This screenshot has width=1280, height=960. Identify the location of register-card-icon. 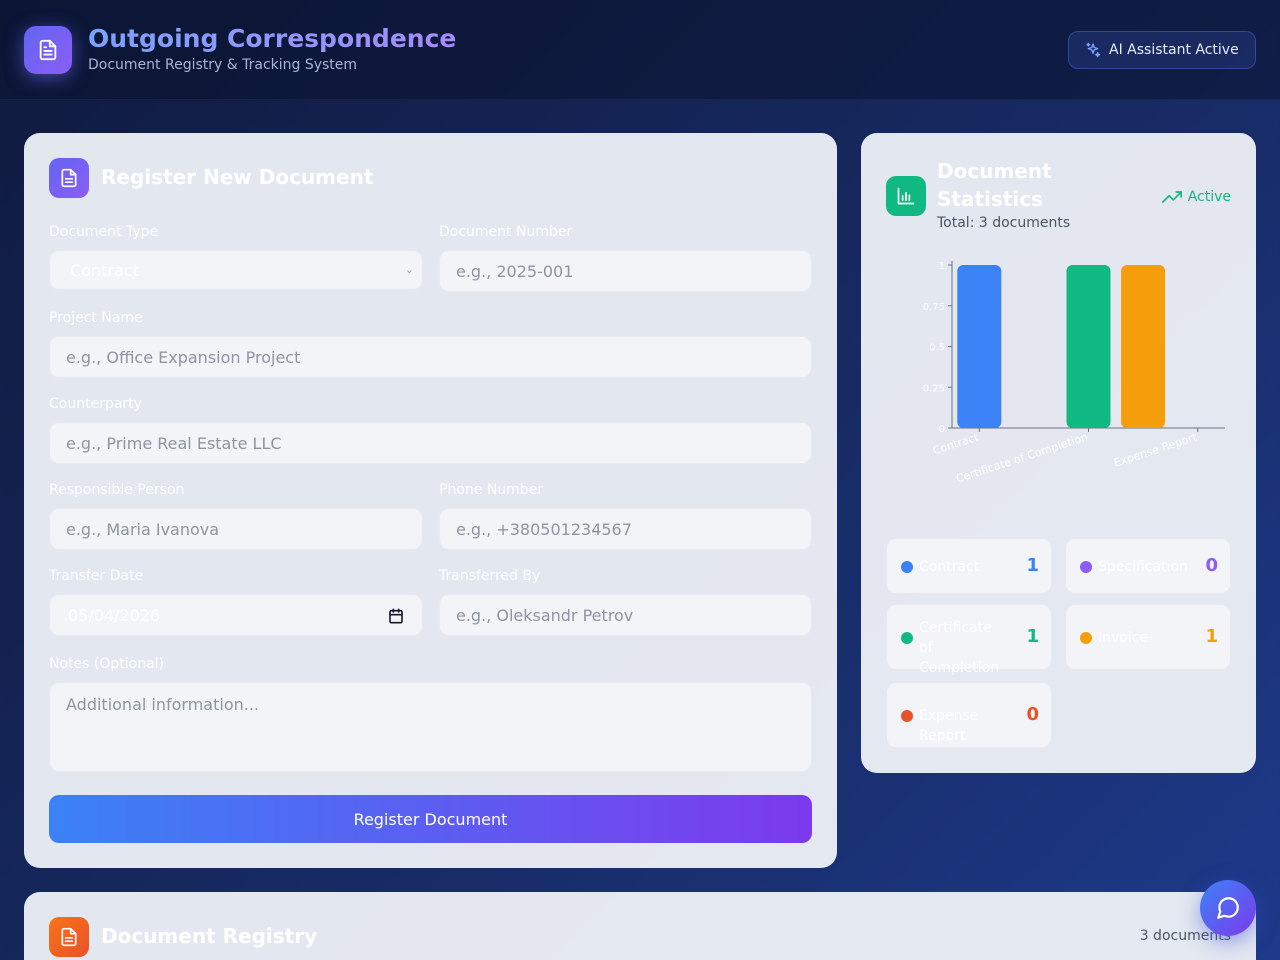
(69, 178).